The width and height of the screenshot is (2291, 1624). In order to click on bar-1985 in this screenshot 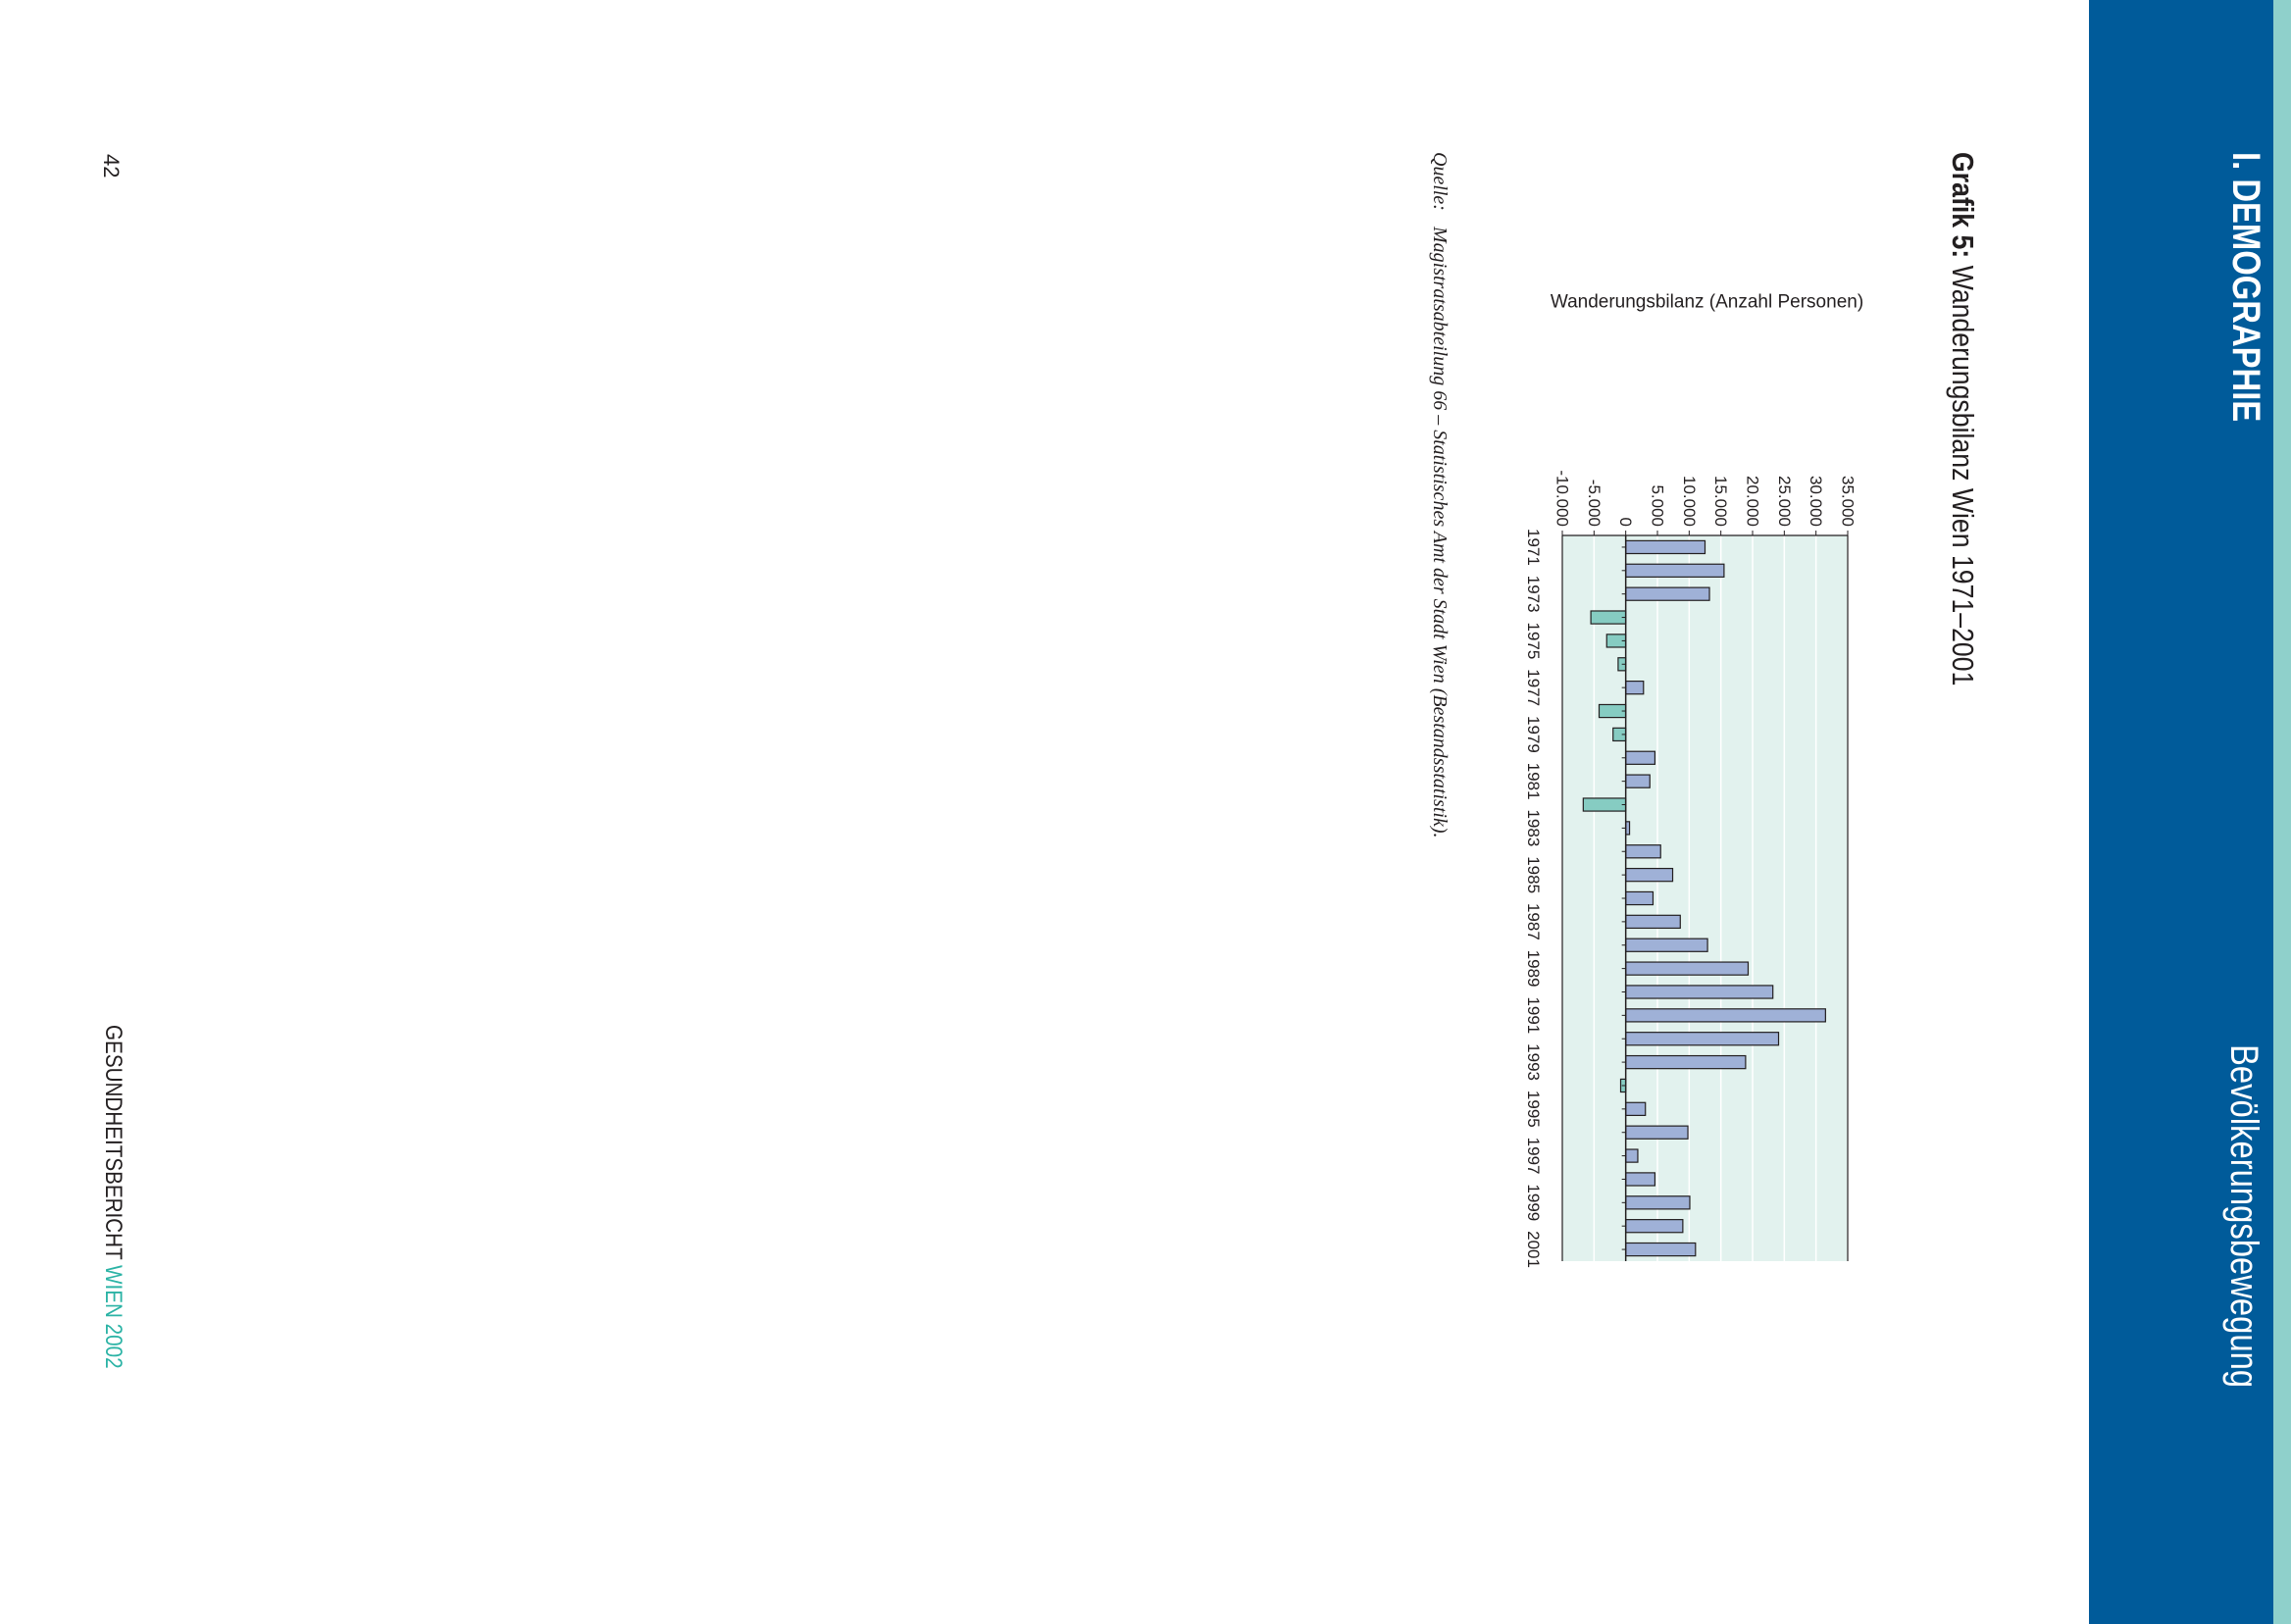, I will do `click(1649, 875)`.